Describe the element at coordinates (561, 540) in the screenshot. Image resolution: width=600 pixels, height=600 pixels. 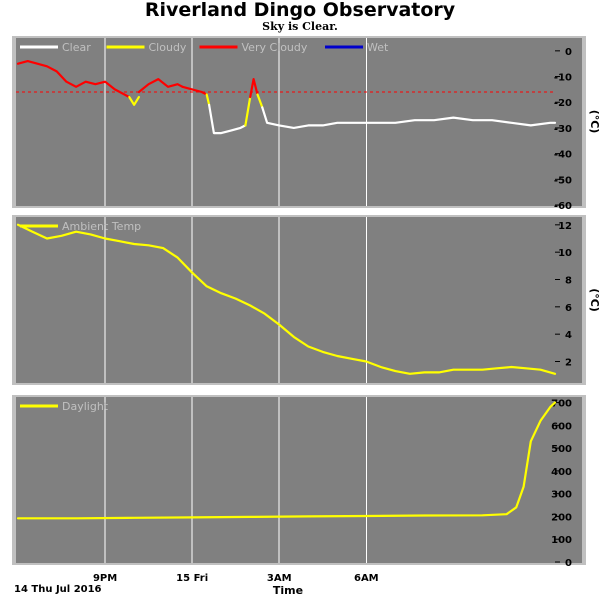
I see `y-tick-label: 100` at that location.